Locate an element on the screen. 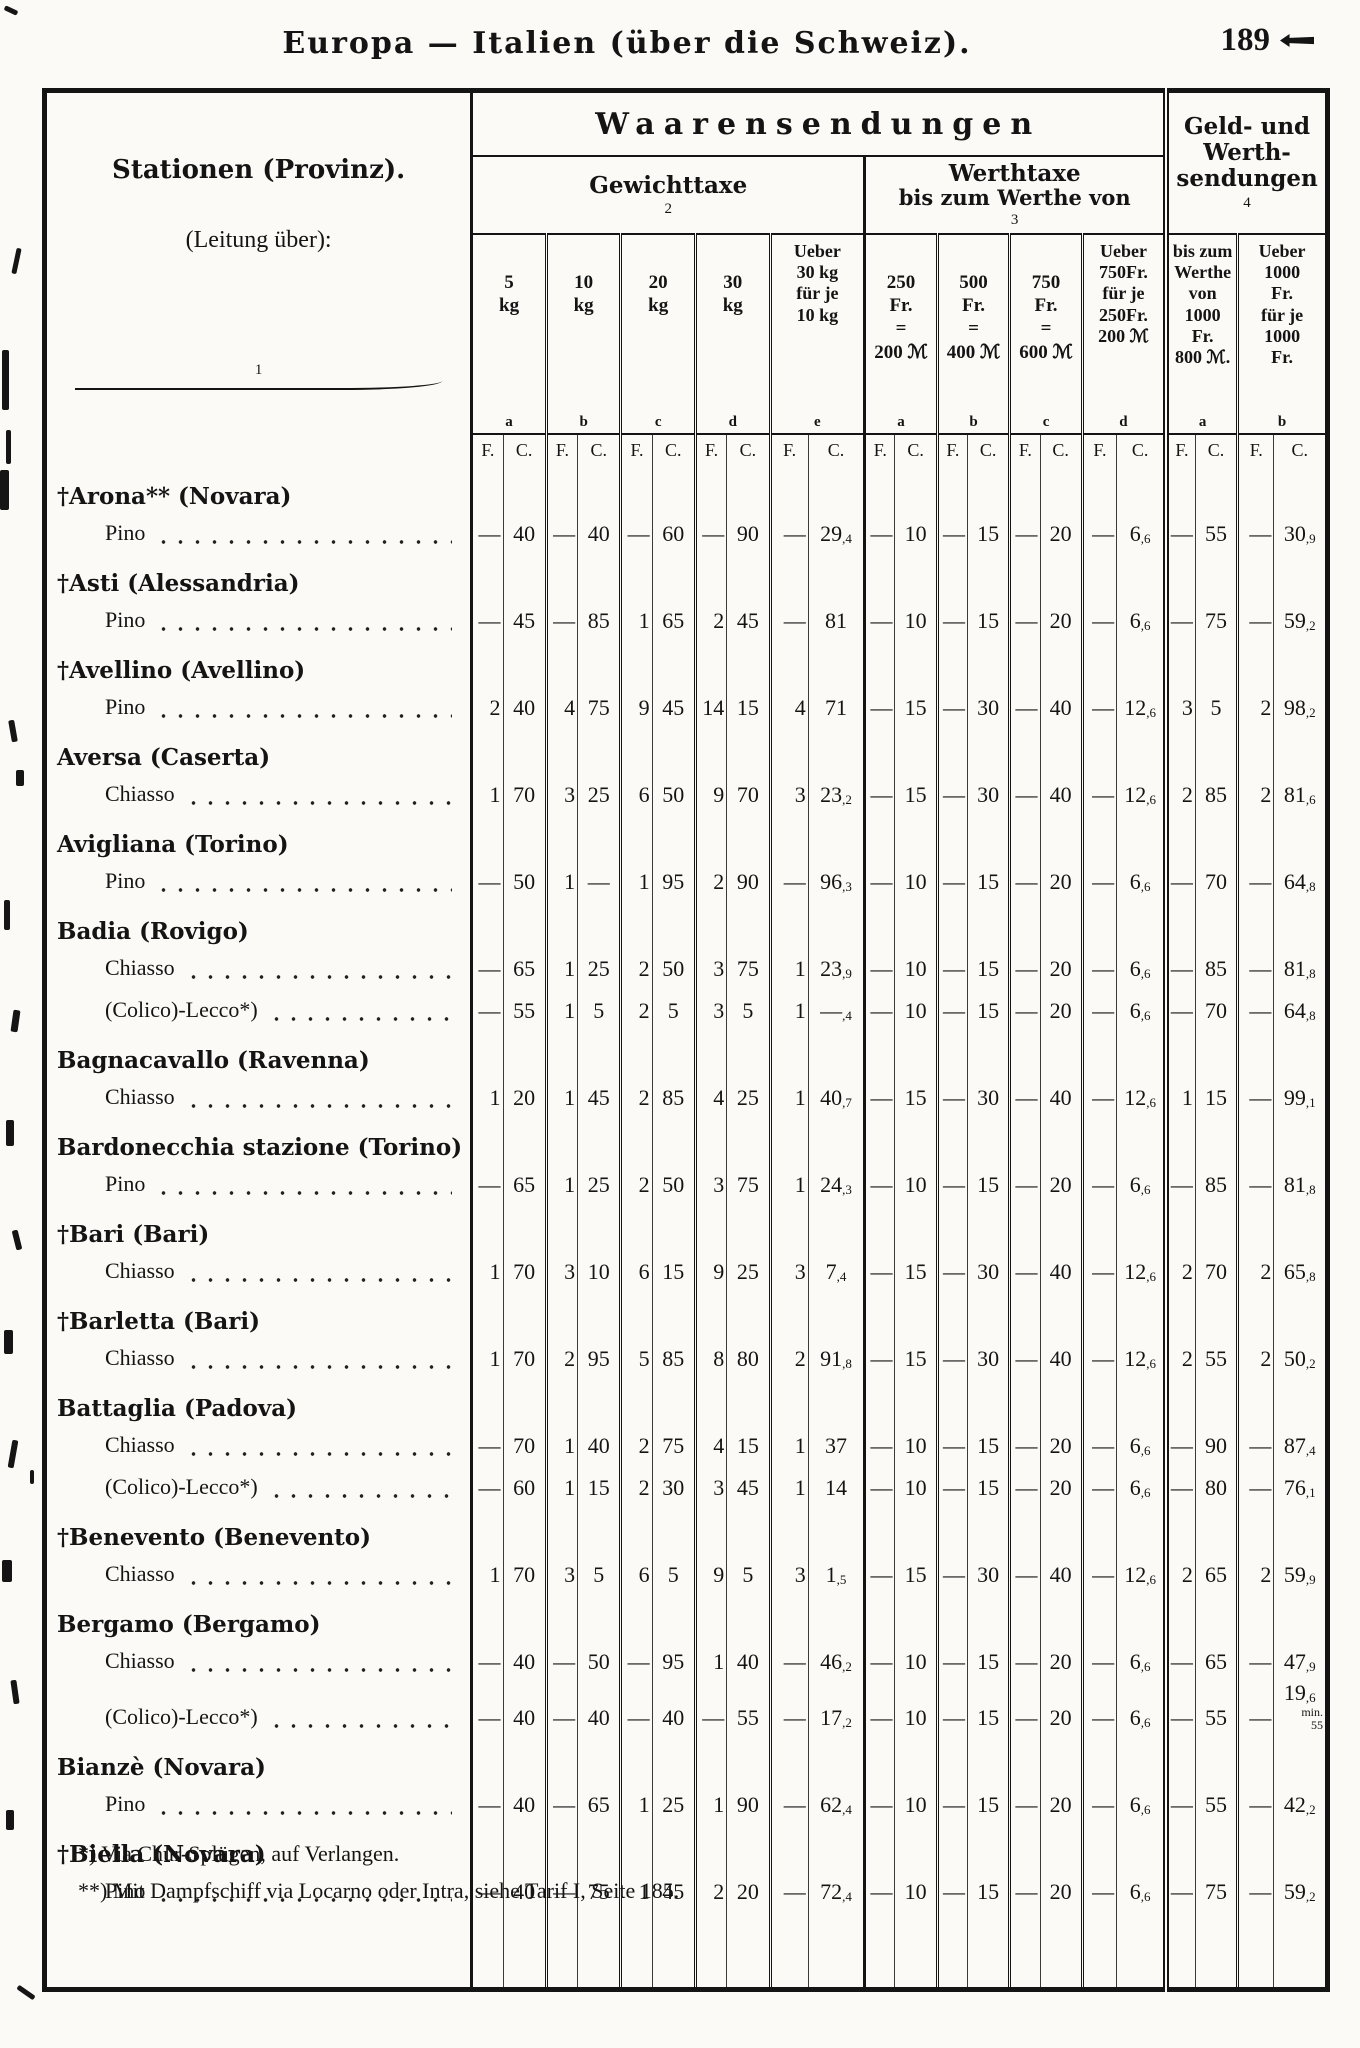 This screenshot has height=2048, width=1360. centimes-value: 65 is located at coordinates (599, 1802).